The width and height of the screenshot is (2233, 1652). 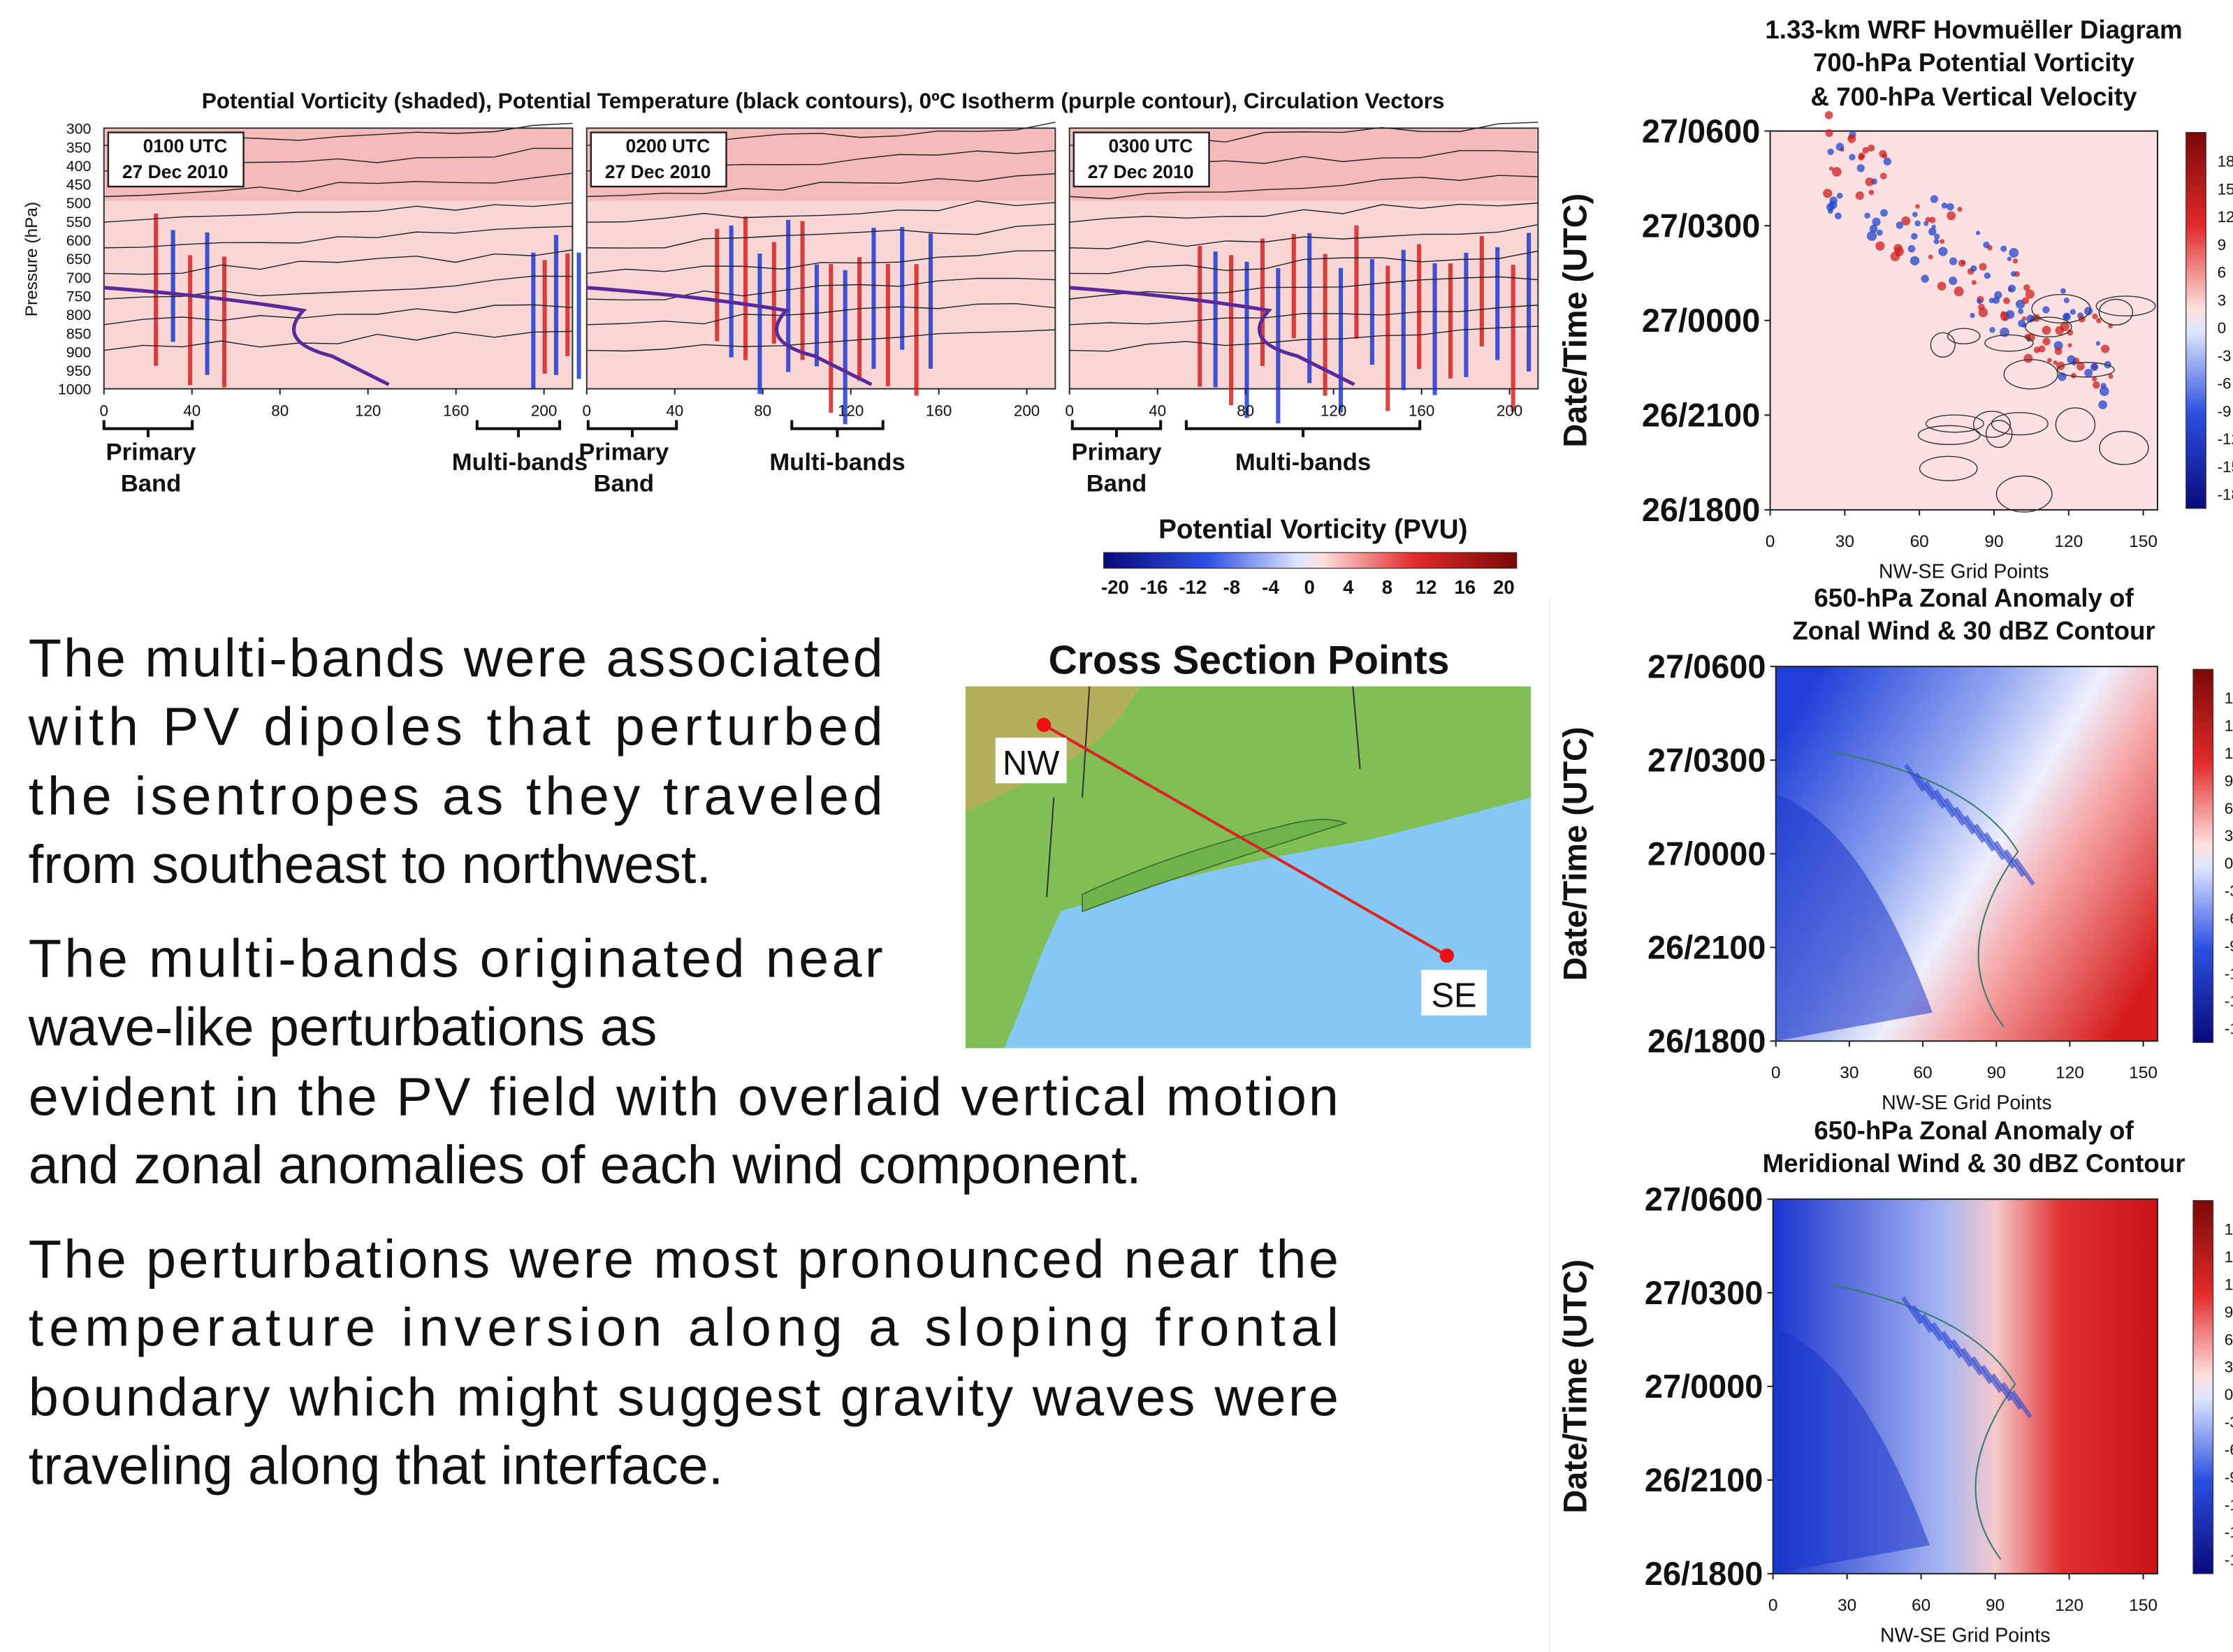 I want to click on y-tick-label: 26/2100, so click(x=1701, y=415).